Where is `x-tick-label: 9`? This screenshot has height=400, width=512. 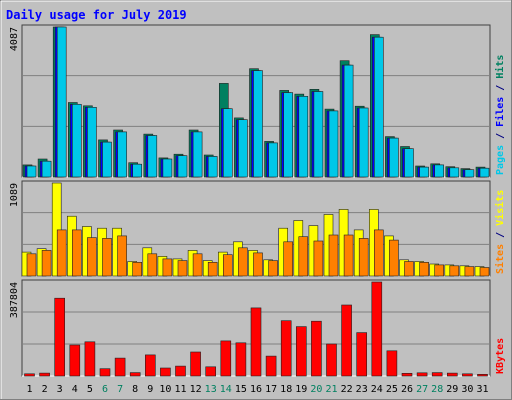 x-tick-label: 9 is located at coordinates (150, 389).